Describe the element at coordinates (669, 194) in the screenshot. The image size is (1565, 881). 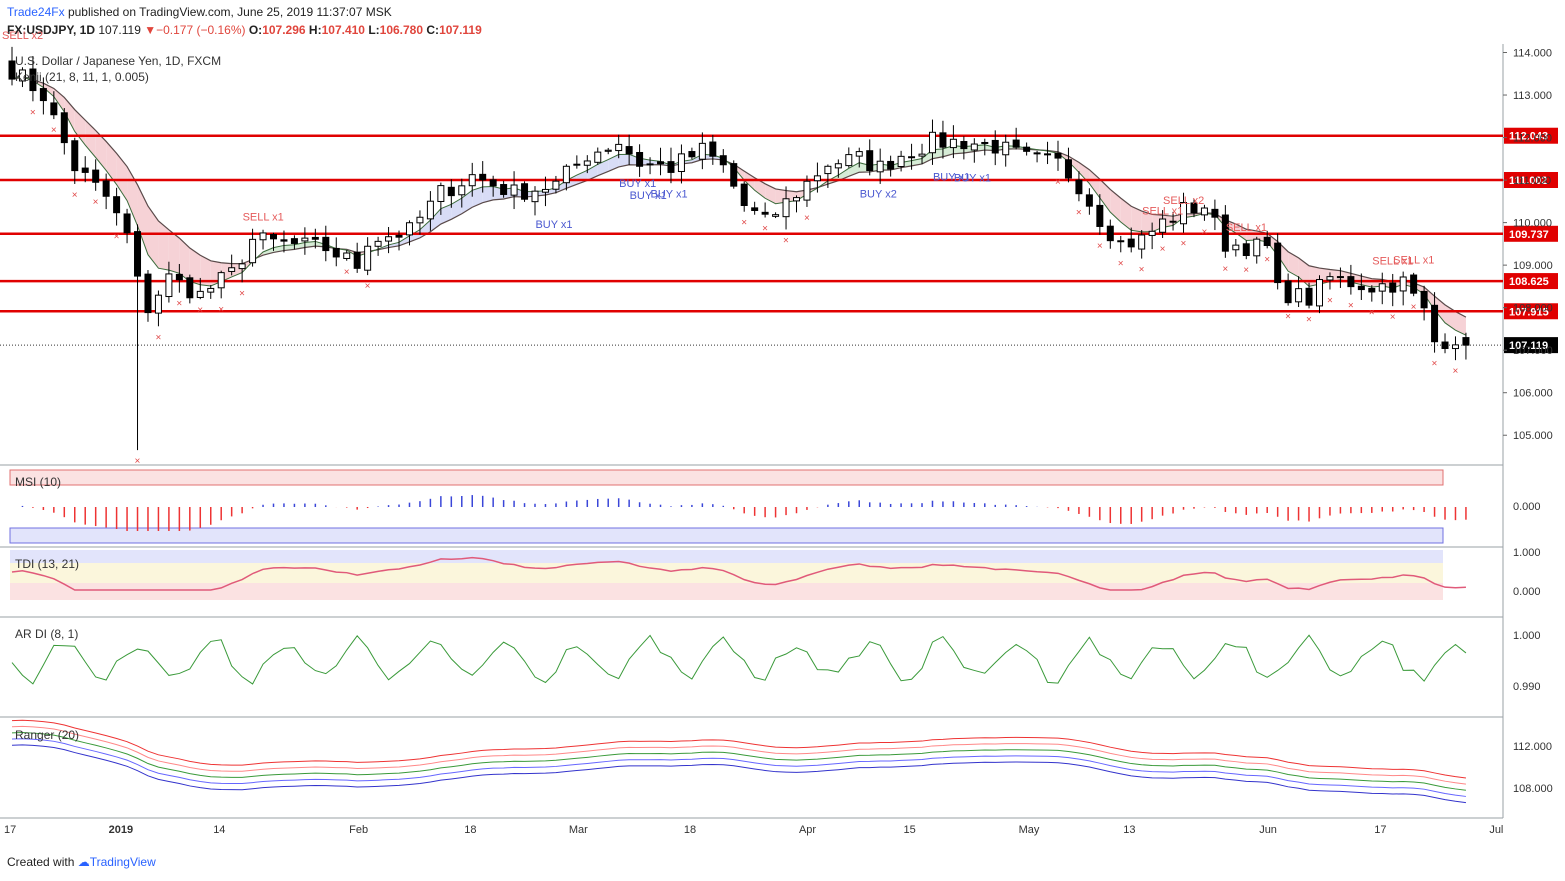
I see `signal-label-5: BUY x1` at that location.